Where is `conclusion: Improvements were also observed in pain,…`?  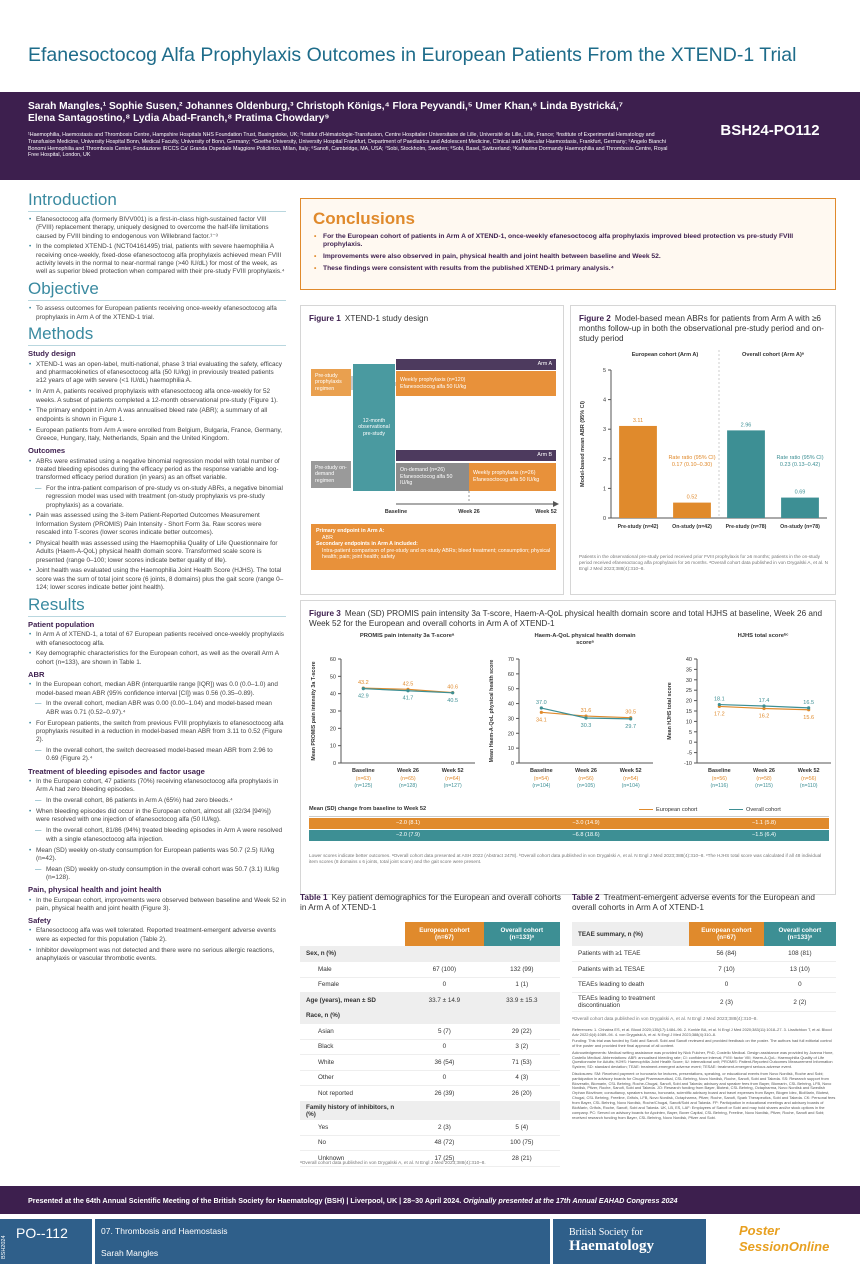
conclusion: Improvements were also observed in pain,… is located at coordinates (568, 257).